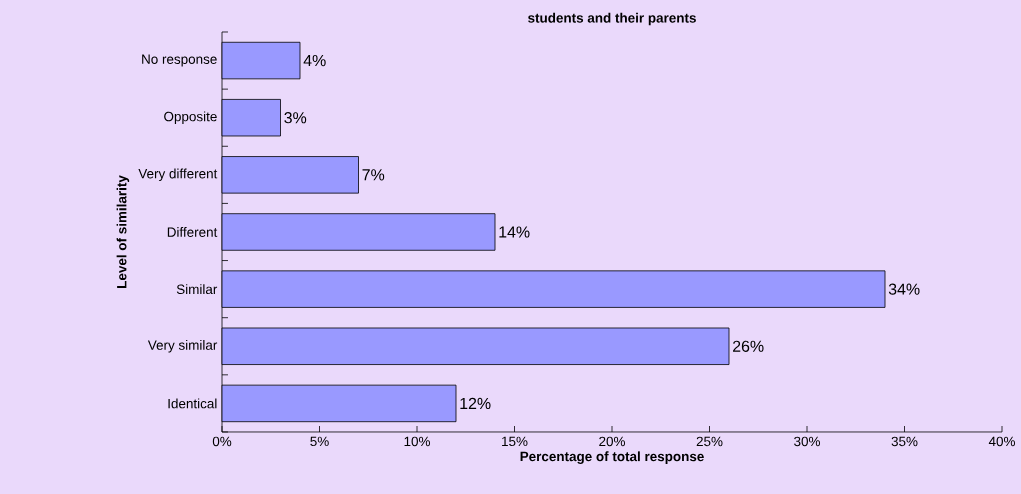  What do you see at coordinates (475, 403) in the screenshot?
I see `data-label: 12%` at bounding box center [475, 403].